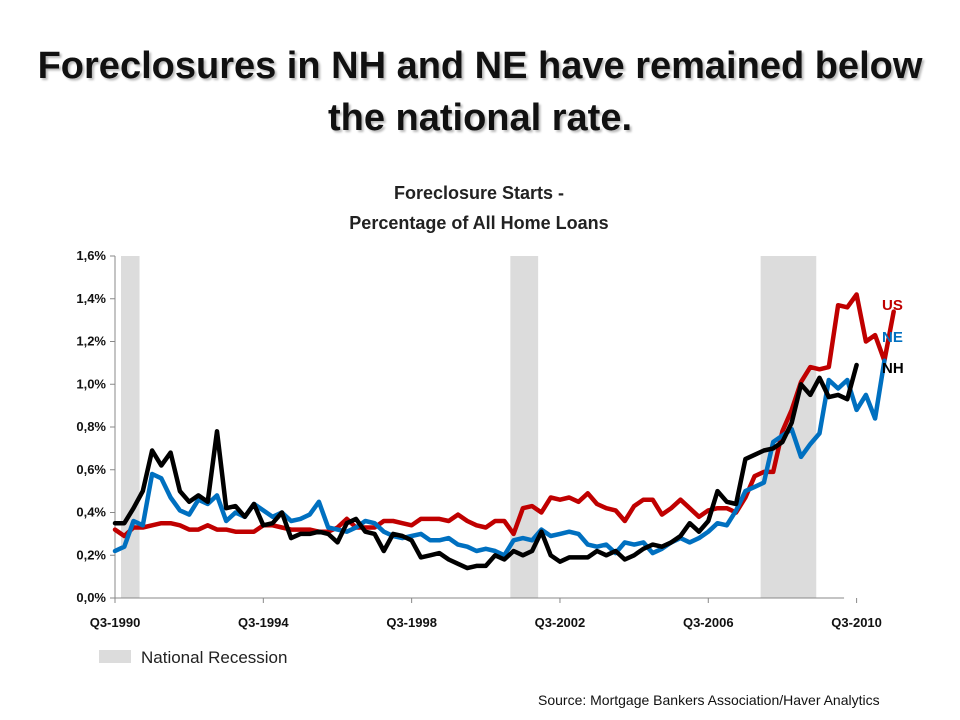 The image size is (960, 720). What do you see at coordinates (411, 622) in the screenshot?
I see `x-tick-label: Q3-1998` at bounding box center [411, 622].